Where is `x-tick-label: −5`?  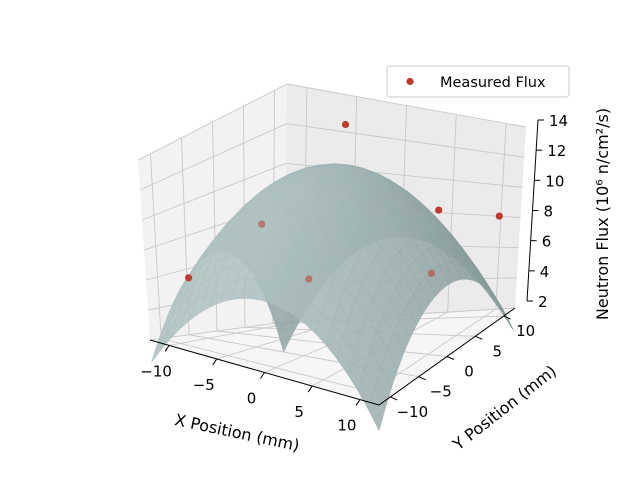
x-tick-label: −5 is located at coordinates (204, 385).